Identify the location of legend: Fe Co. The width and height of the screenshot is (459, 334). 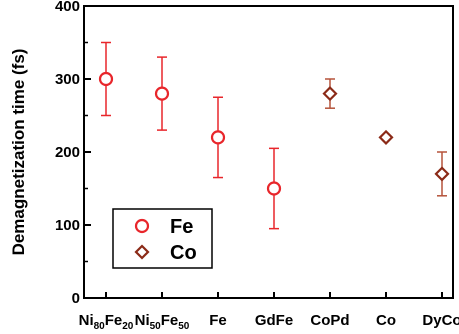
(162, 238).